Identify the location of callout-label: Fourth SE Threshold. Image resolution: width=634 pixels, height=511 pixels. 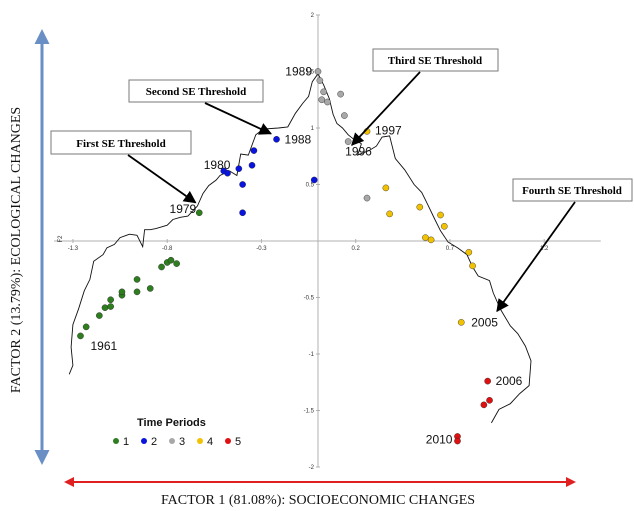
(572, 191).